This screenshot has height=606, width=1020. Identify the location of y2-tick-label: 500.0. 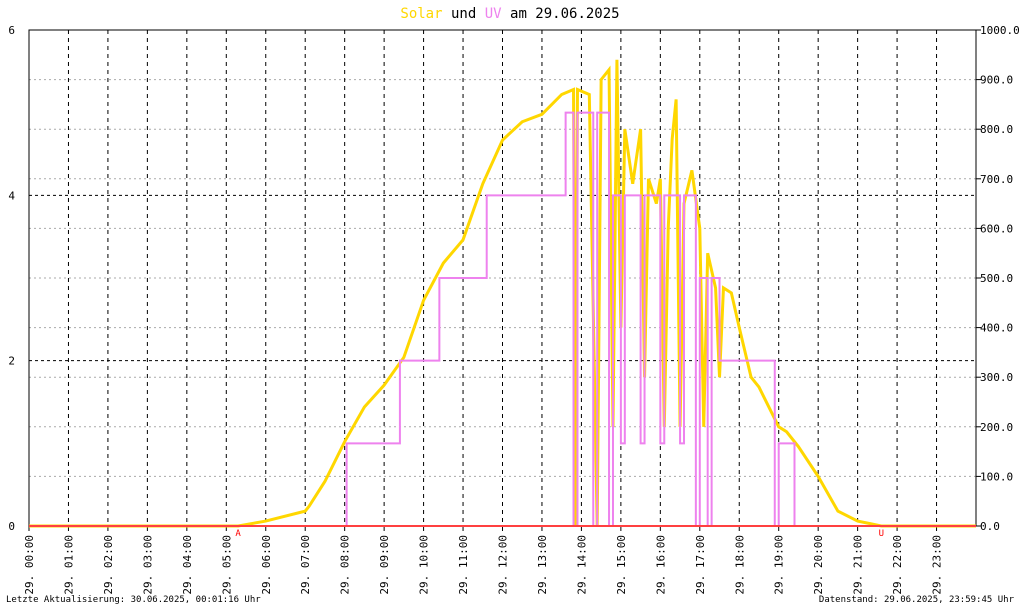
(996, 278).